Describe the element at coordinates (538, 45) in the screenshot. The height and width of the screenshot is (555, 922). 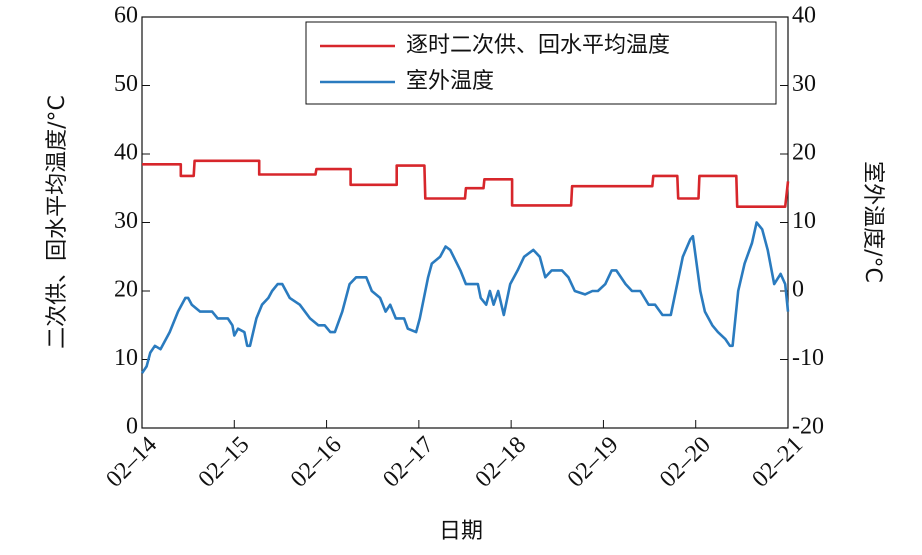
I see `legend-label: 逐时二次供、回水平均温度` at that location.